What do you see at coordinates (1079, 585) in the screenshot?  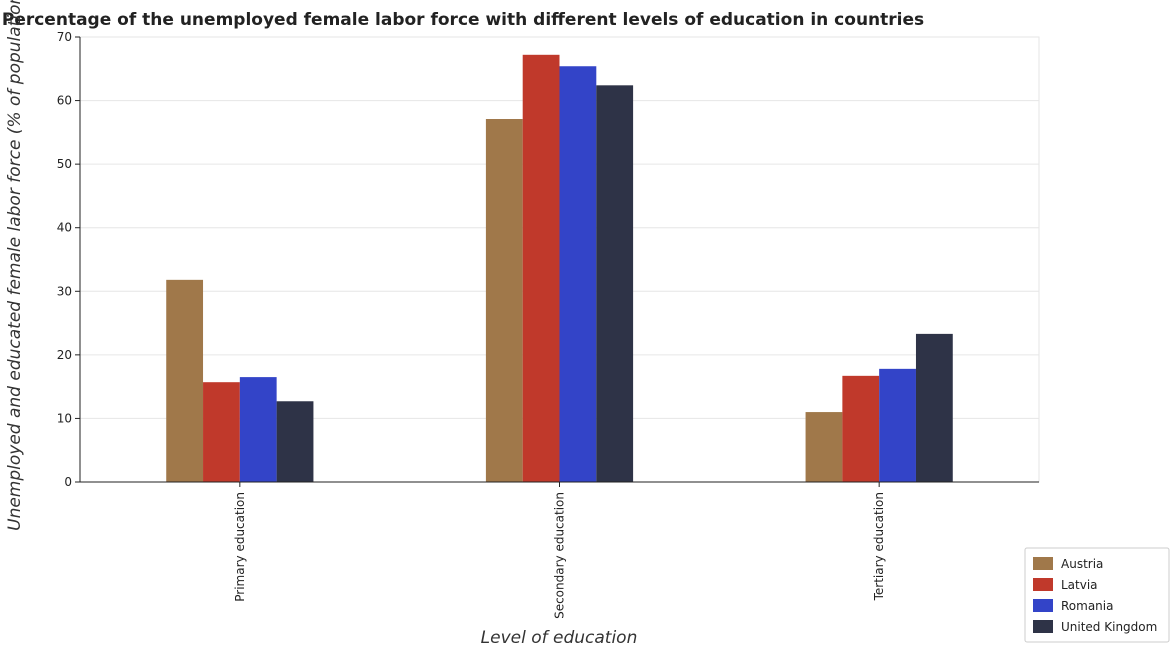 I see `legend-label: Latvia` at bounding box center [1079, 585].